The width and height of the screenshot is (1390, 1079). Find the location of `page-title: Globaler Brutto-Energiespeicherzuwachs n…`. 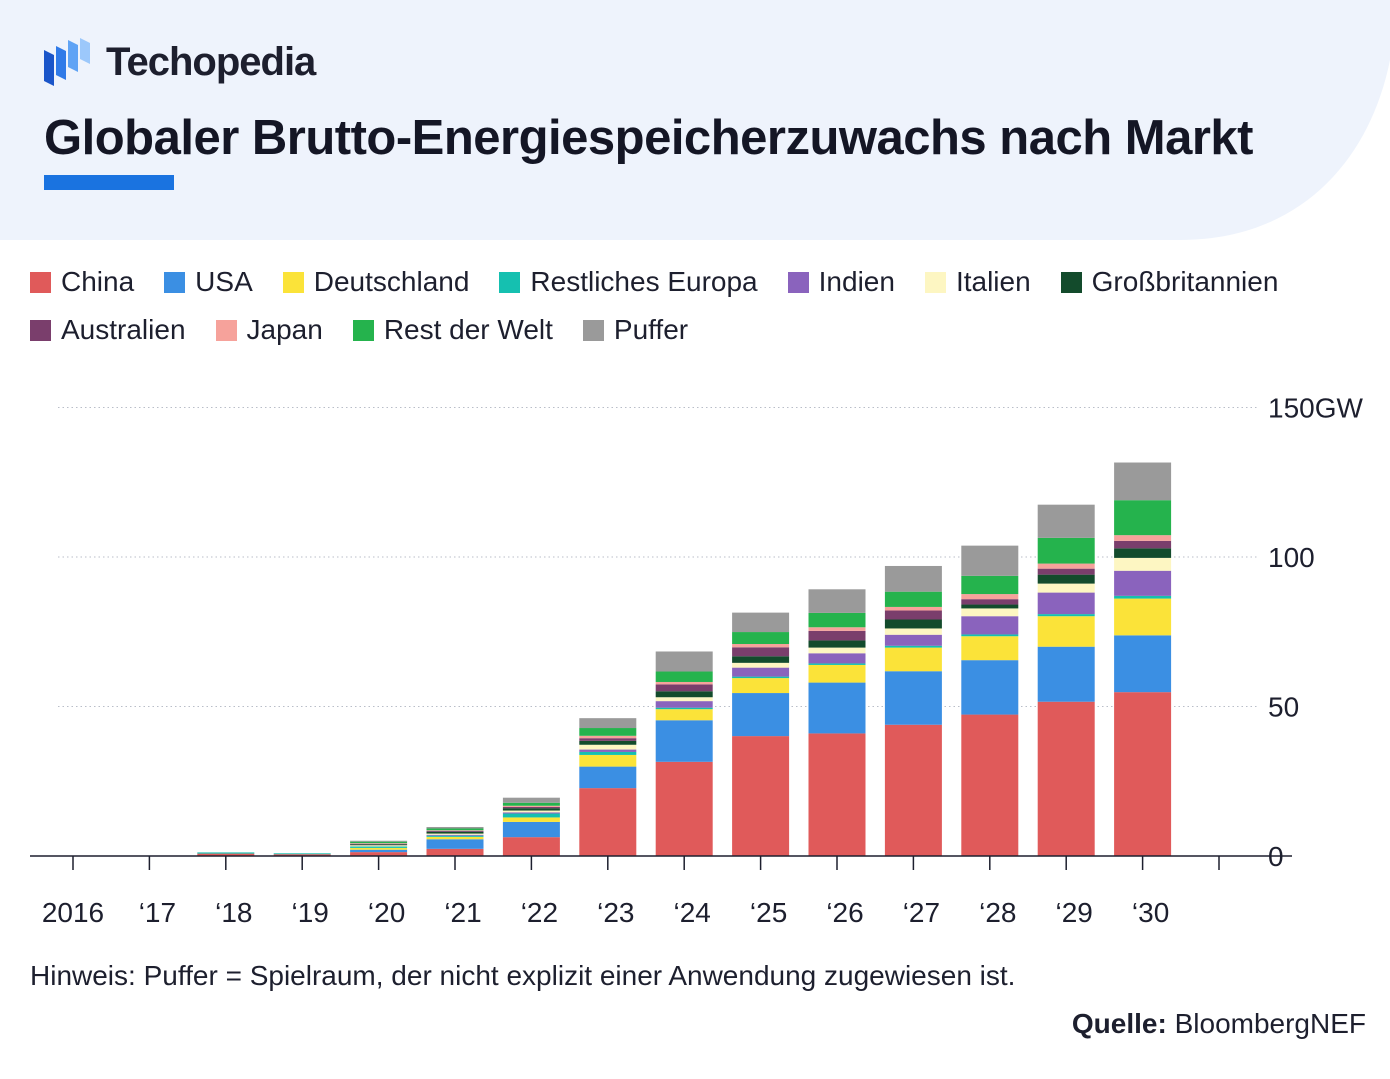

page-title: Globaler Brutto-Energiespeicherzuwachs n… is located at coordinates (648, 138).